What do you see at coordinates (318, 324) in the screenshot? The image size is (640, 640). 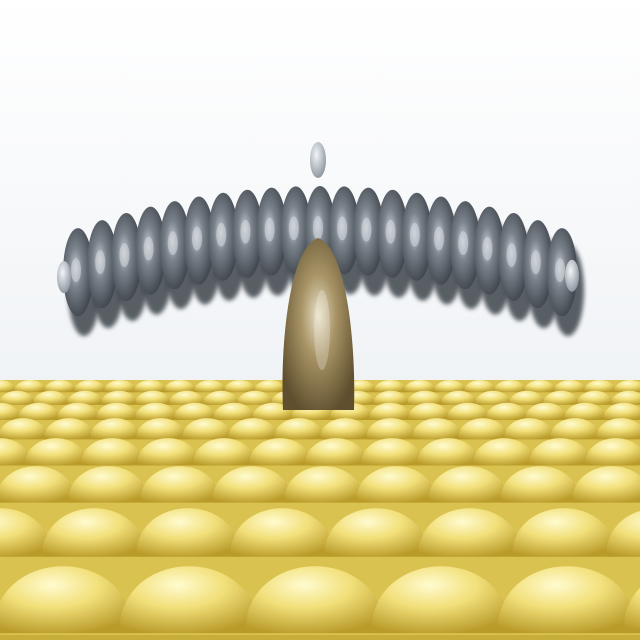 I see `adatom-icon` at bounding box center [318, 324].